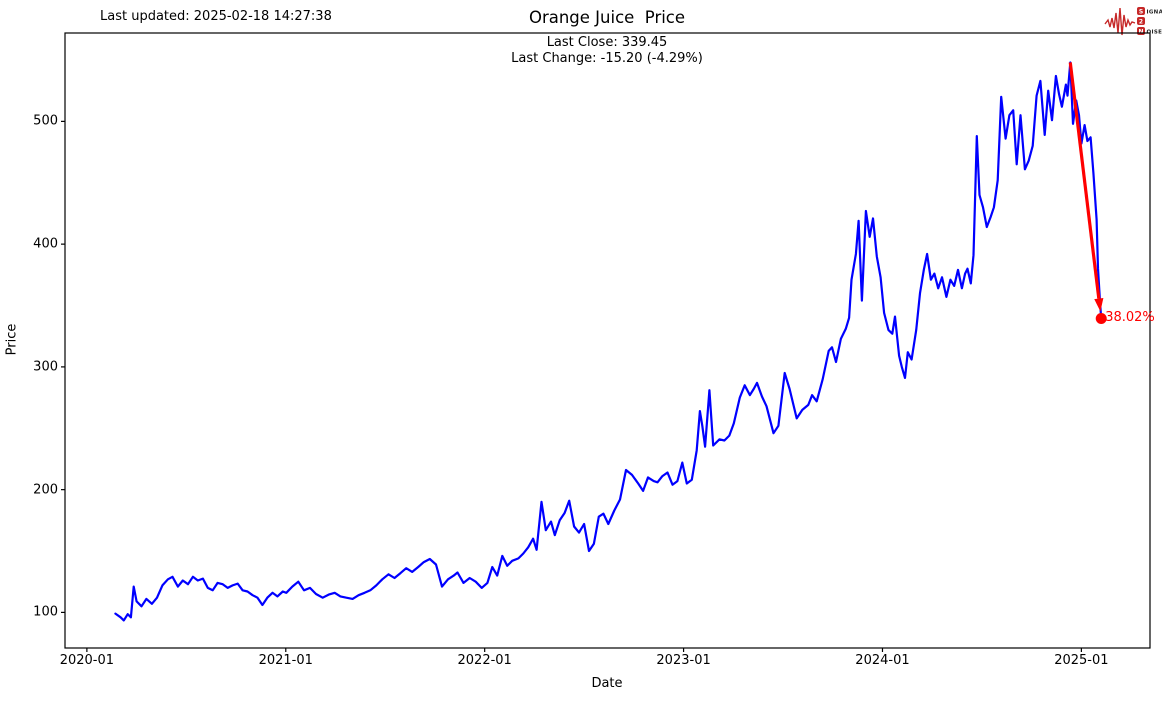  I want to click on y-tick-label: 400, so click(45, 244).